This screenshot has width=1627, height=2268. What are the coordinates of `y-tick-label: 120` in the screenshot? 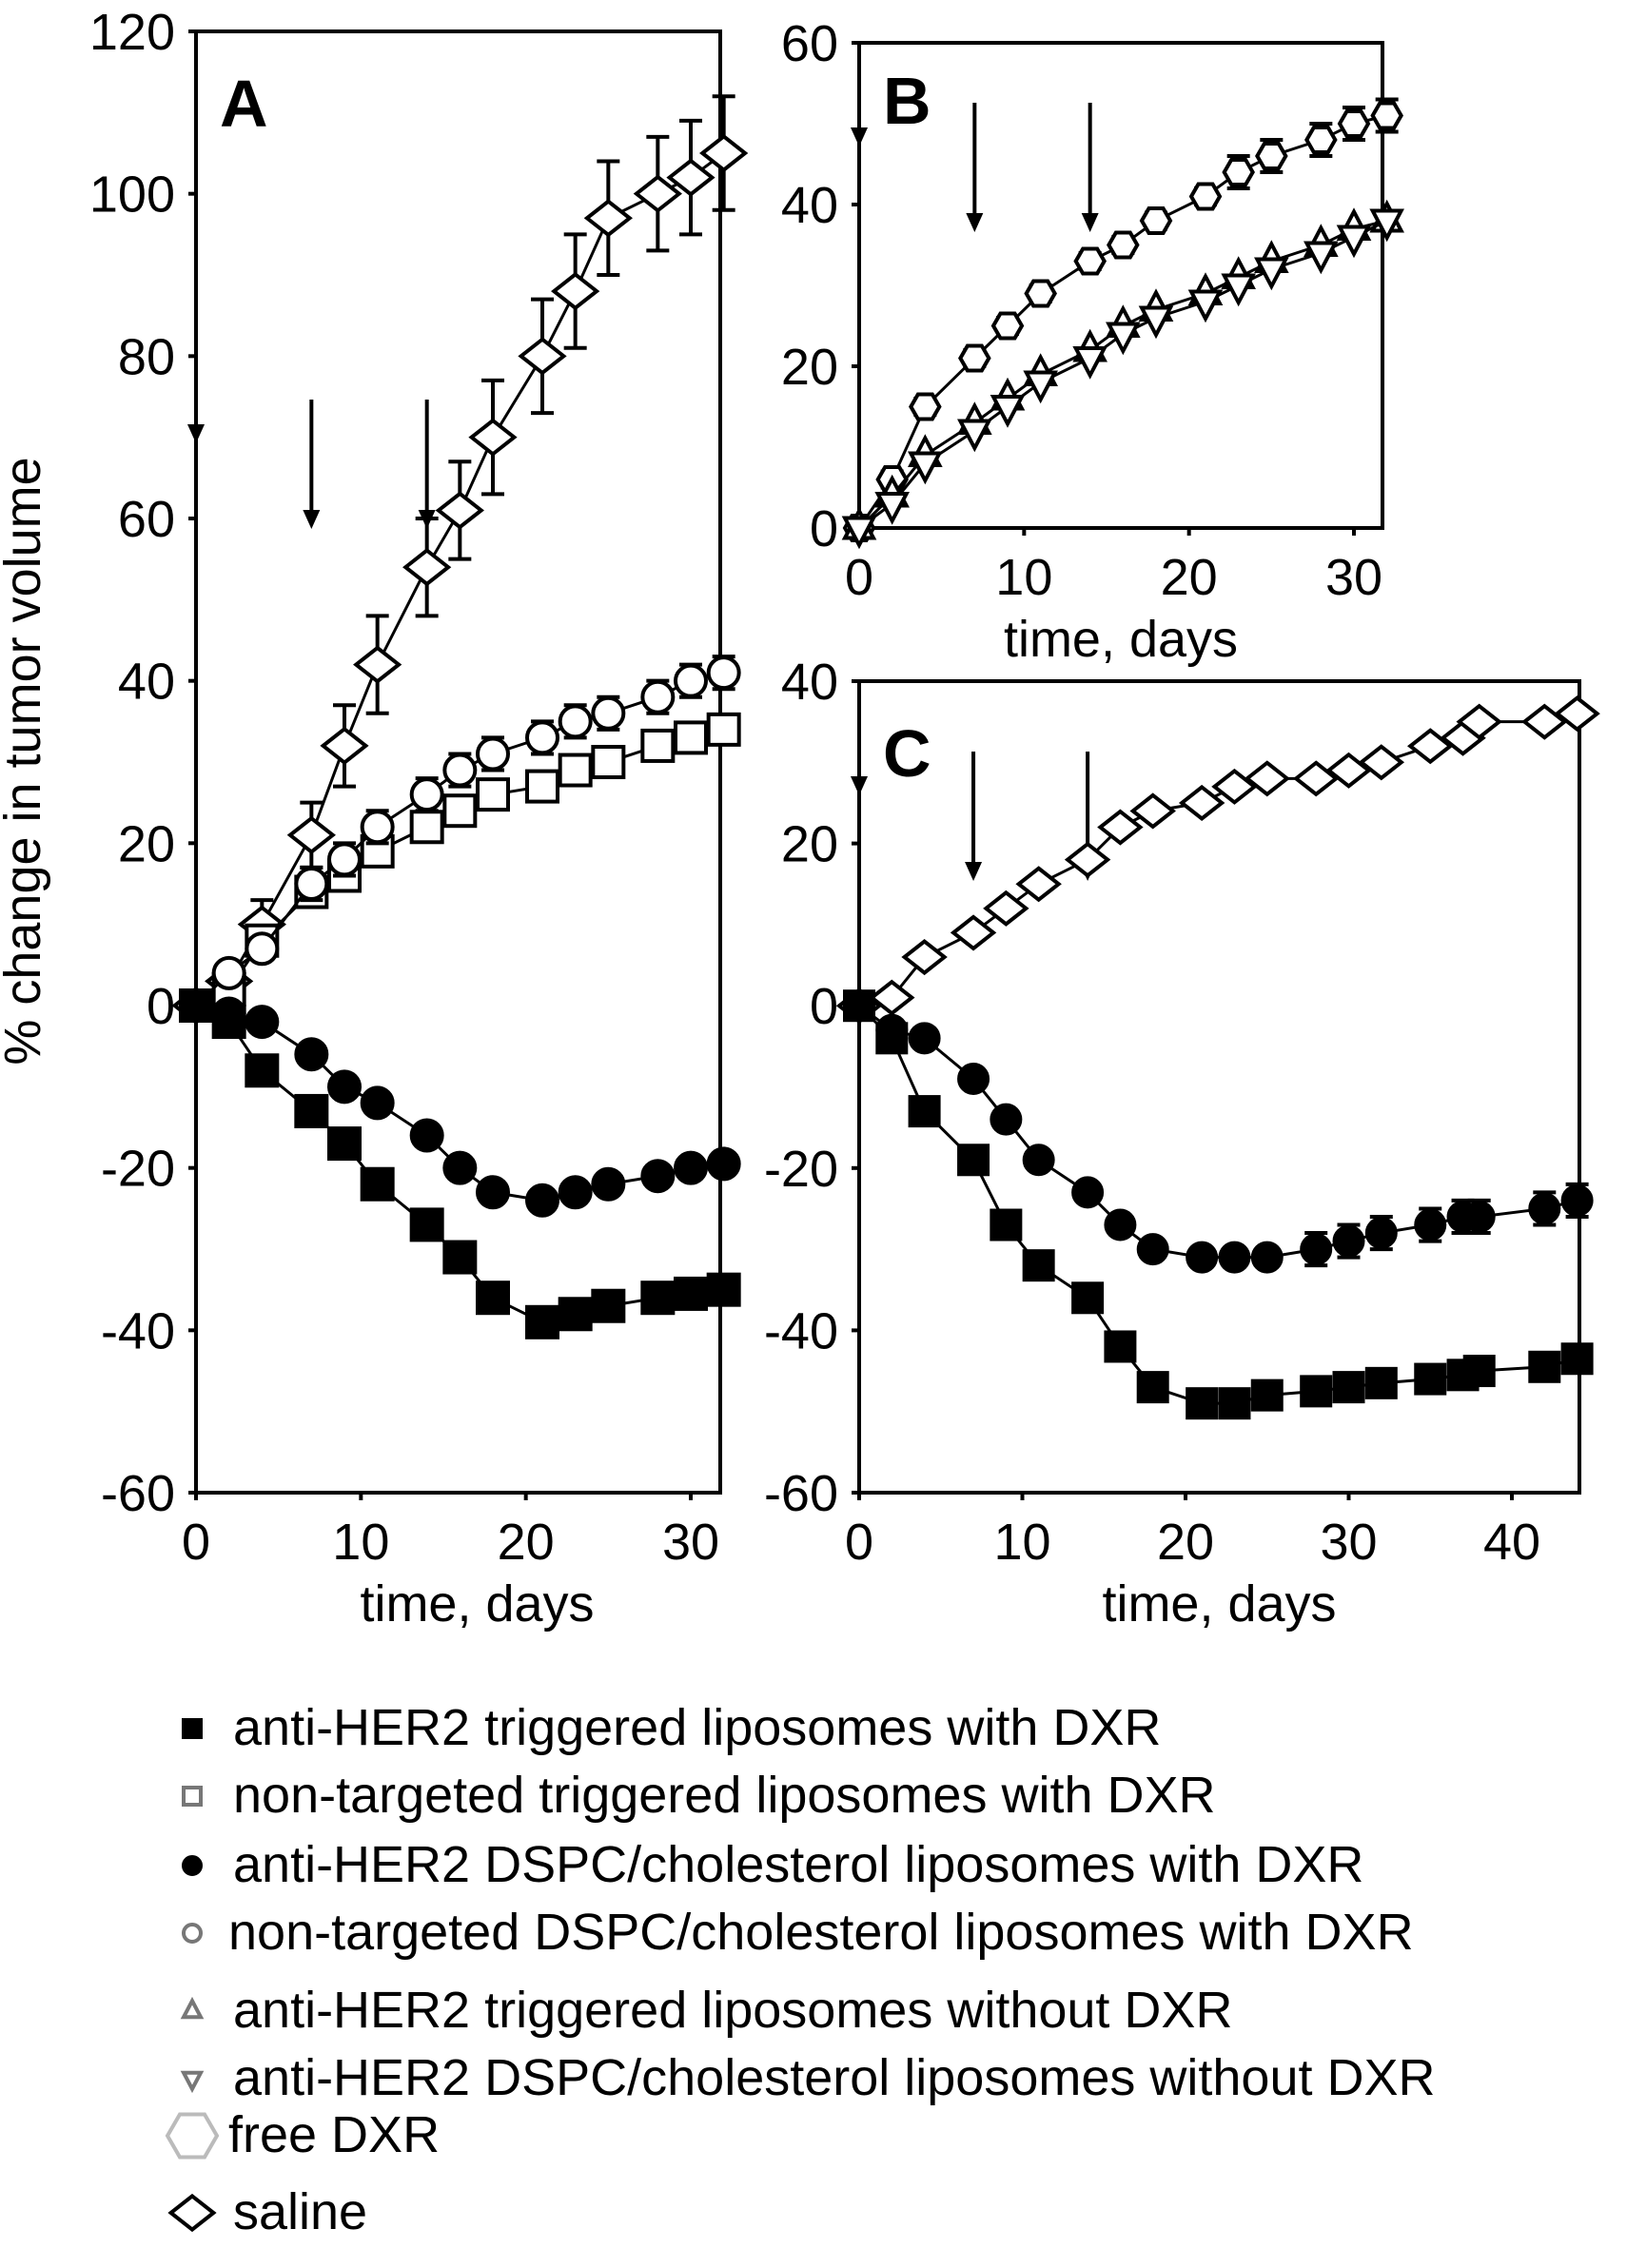 It's located at (132, 32).